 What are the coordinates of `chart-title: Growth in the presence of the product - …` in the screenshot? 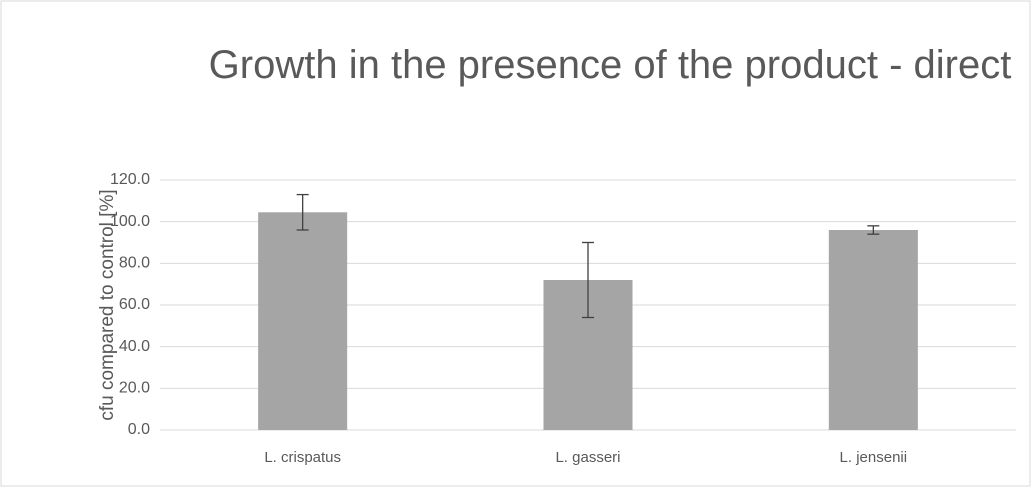 It's located at (610, 65).